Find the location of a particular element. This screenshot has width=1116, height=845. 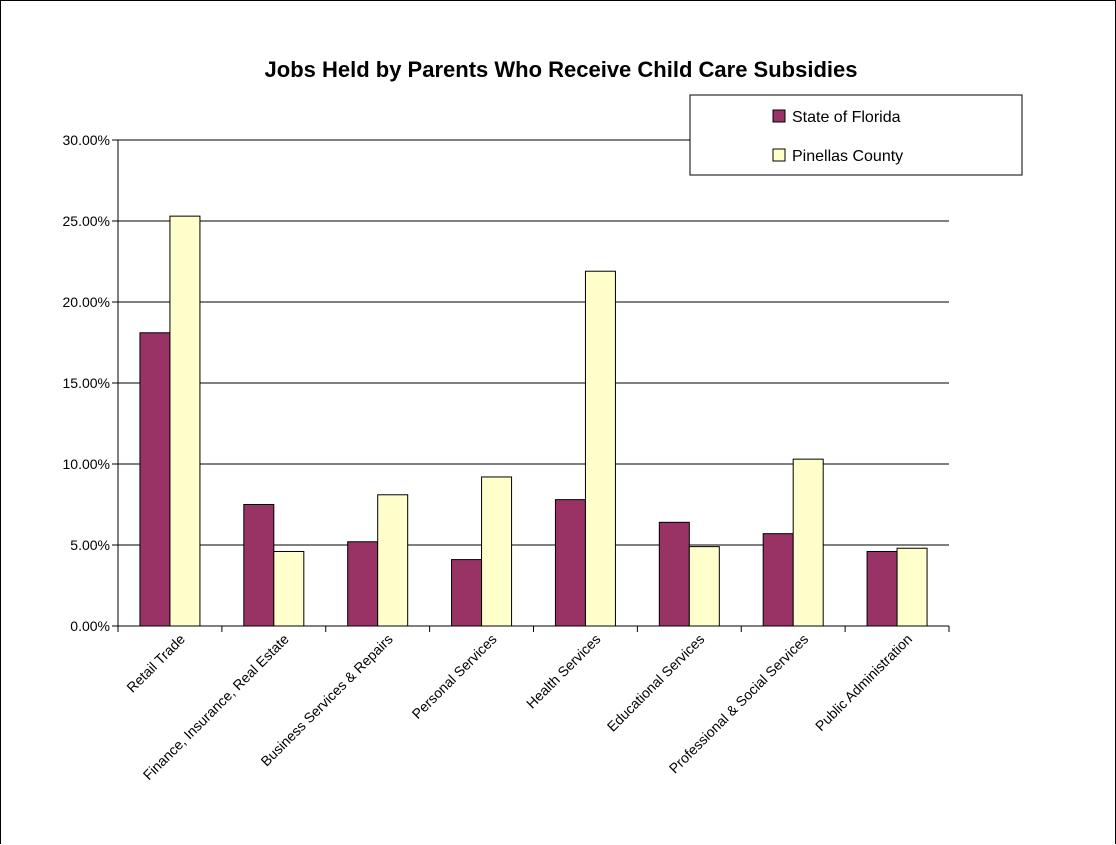

y-tick-label: 5.00% is located at coordinates (90, 545).